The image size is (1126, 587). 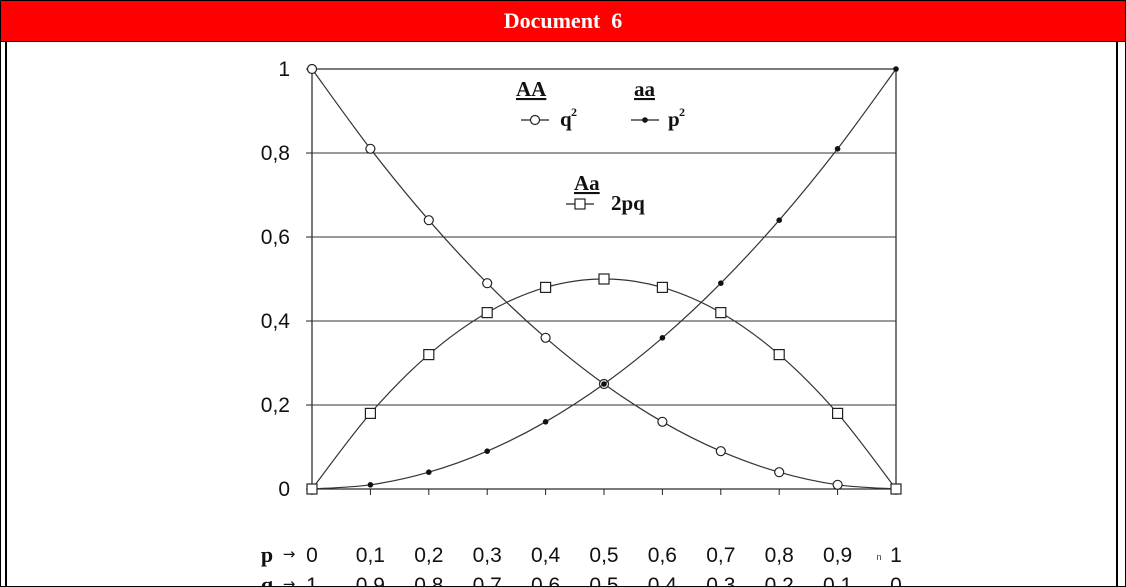 I want to click on legend-entry-aa: aap 2, so click(x=658, y=104).